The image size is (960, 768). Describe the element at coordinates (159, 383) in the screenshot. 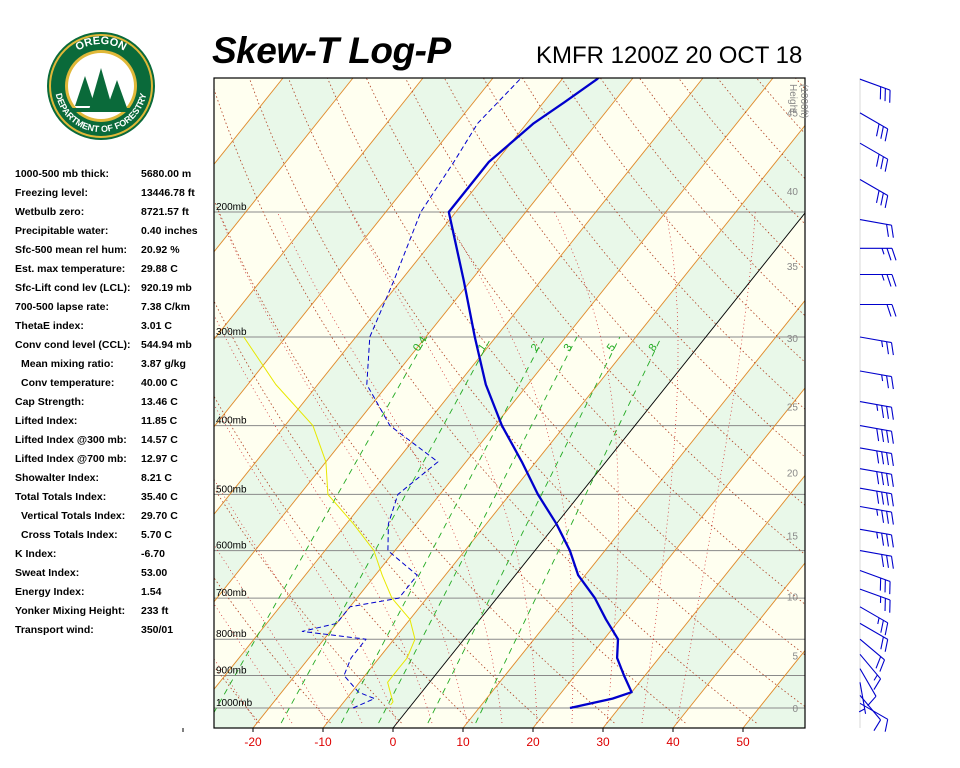

I see `index-value: 40.00 C` at that location.